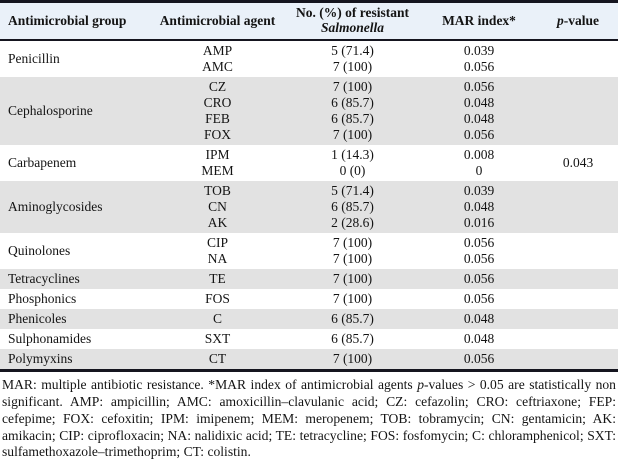 This screenshot has width=618, height=465. Describe the element at coordinates (34, 58) in the screenshot. I see `group-label: Penicillin` at that location.